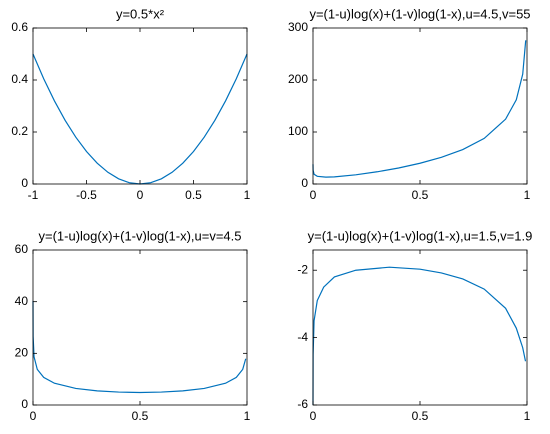 This screenshot has height=434, width=550. I want to click on y-tick-label: 200, so click(298, 79).